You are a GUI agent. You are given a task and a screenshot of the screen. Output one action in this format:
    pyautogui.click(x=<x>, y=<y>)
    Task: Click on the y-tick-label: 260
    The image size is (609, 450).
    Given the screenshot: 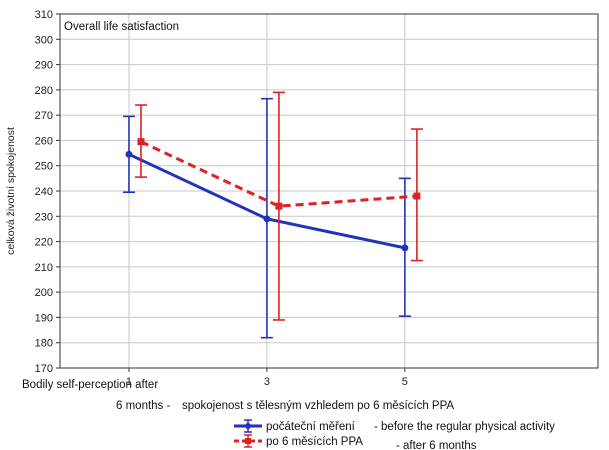 What is the action you would take?
    pyautogui.click(x=44, y=141)
    